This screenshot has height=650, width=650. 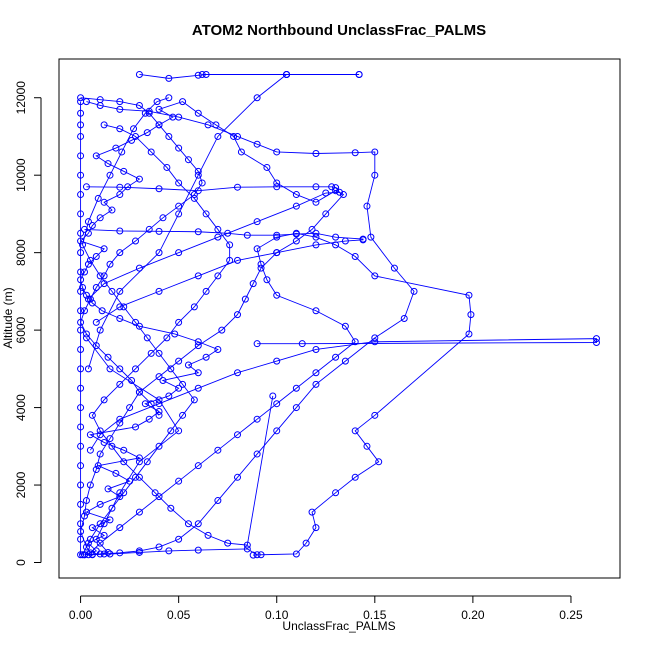 I want to click on series-line, so click(x=138, y=326).